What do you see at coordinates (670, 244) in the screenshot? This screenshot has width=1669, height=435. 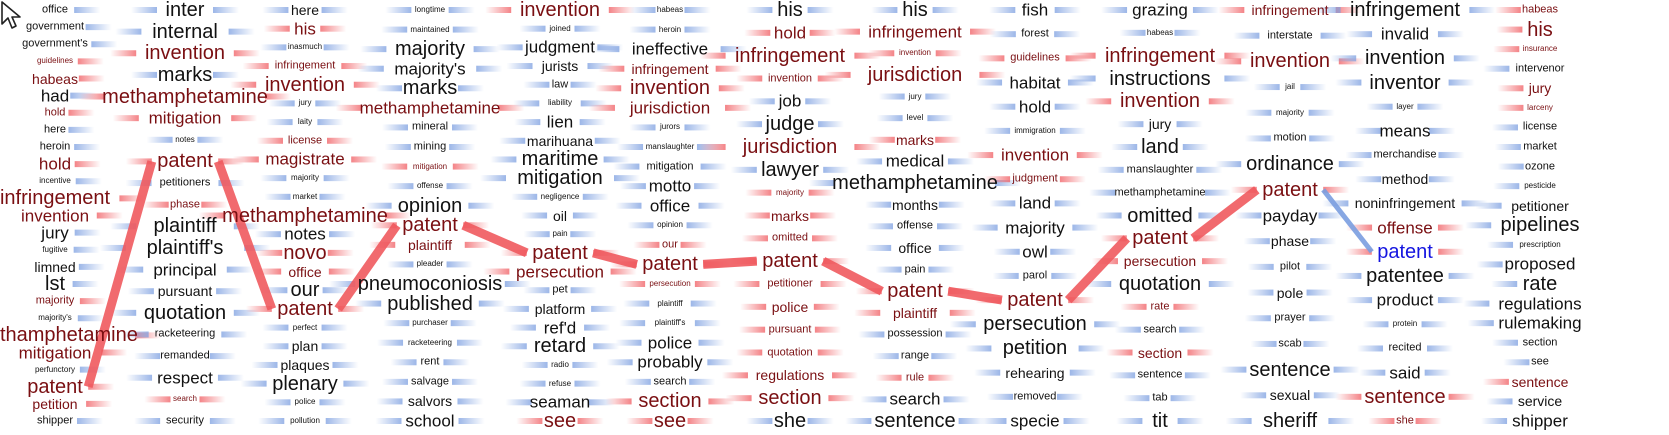 I see `word-label: our` at bounding box center [670, 244].